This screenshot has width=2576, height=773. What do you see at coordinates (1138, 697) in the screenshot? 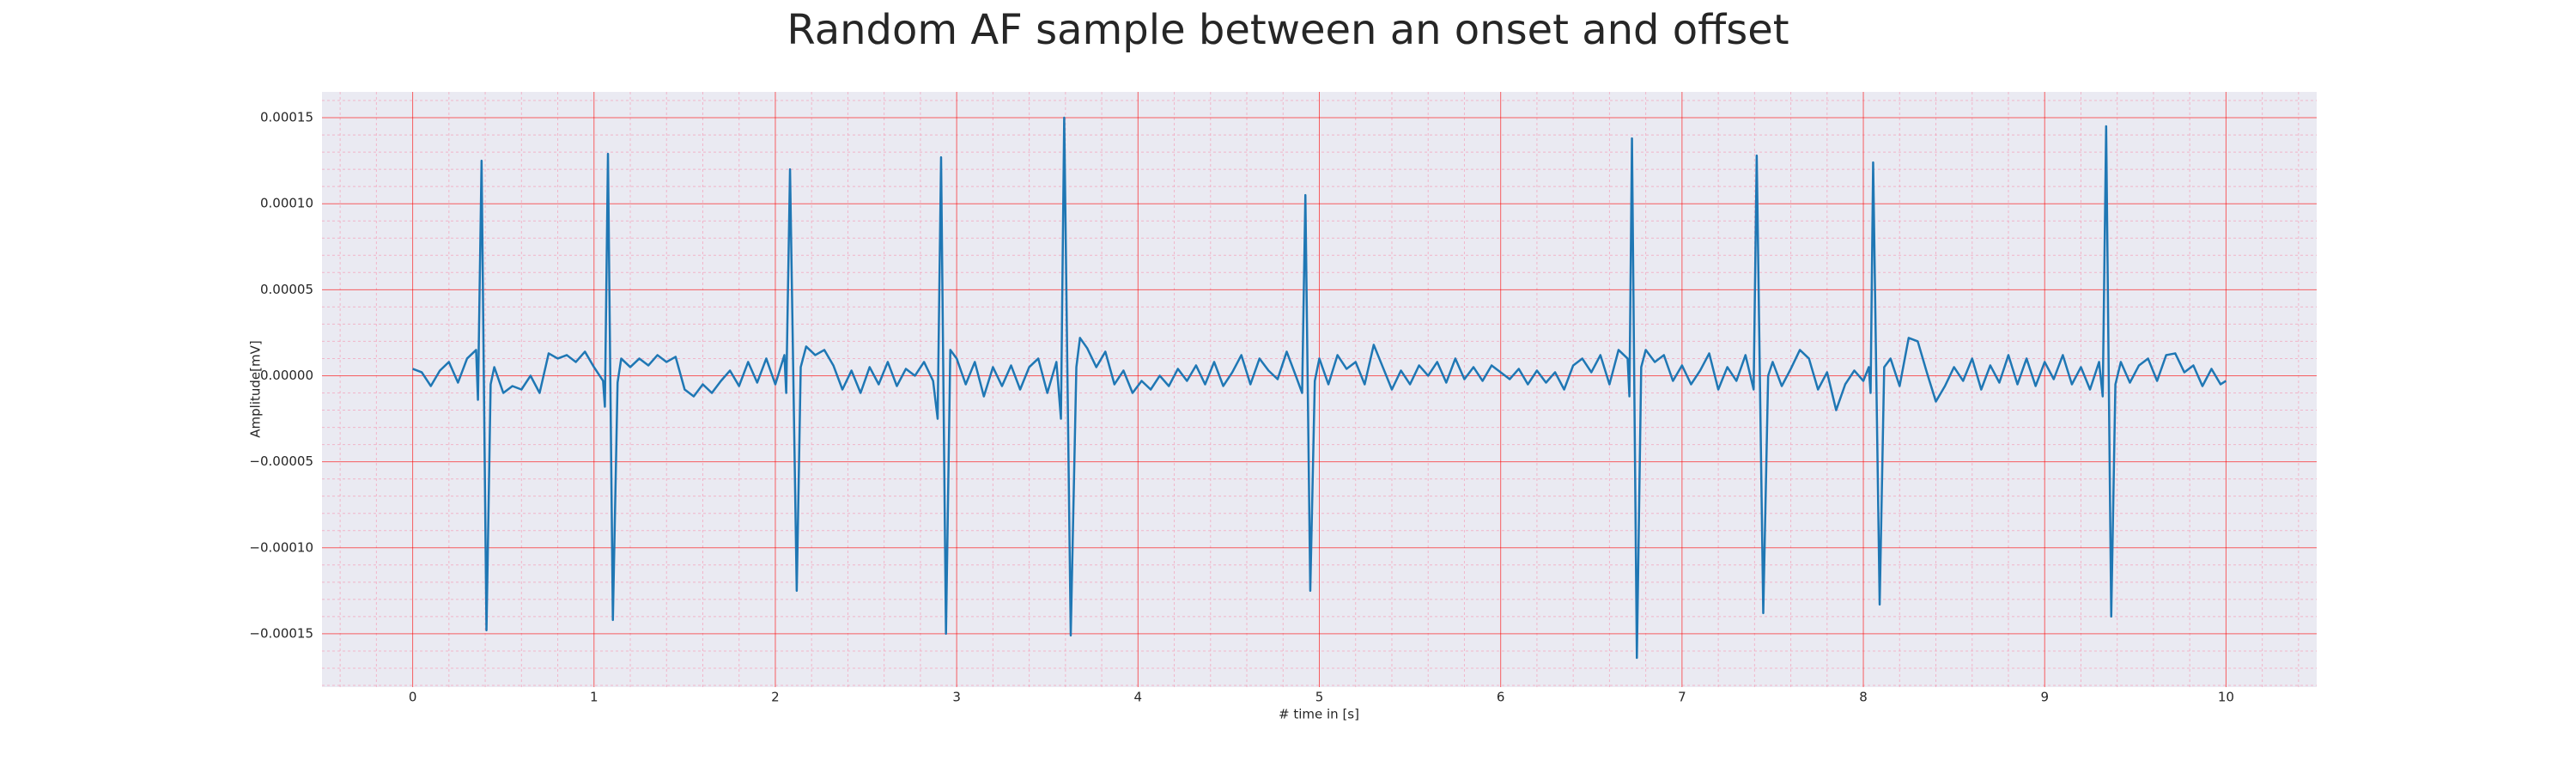
I see `x-tick-label: 4` at bounding box center [1138, 697].